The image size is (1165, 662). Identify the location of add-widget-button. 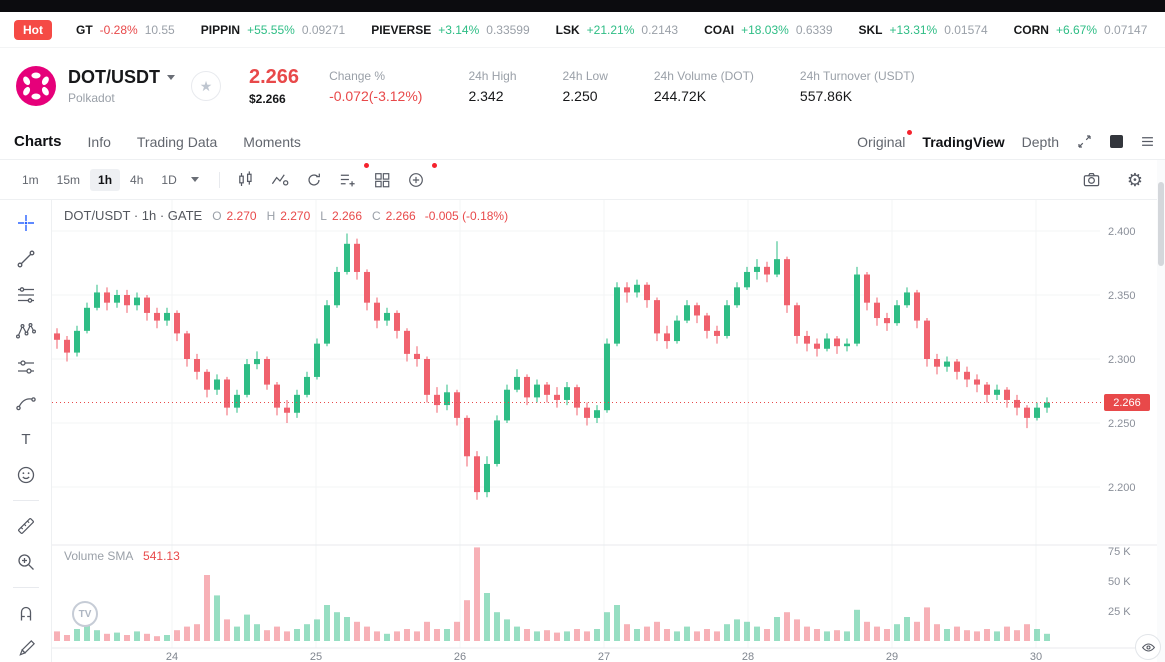
(419, 177).